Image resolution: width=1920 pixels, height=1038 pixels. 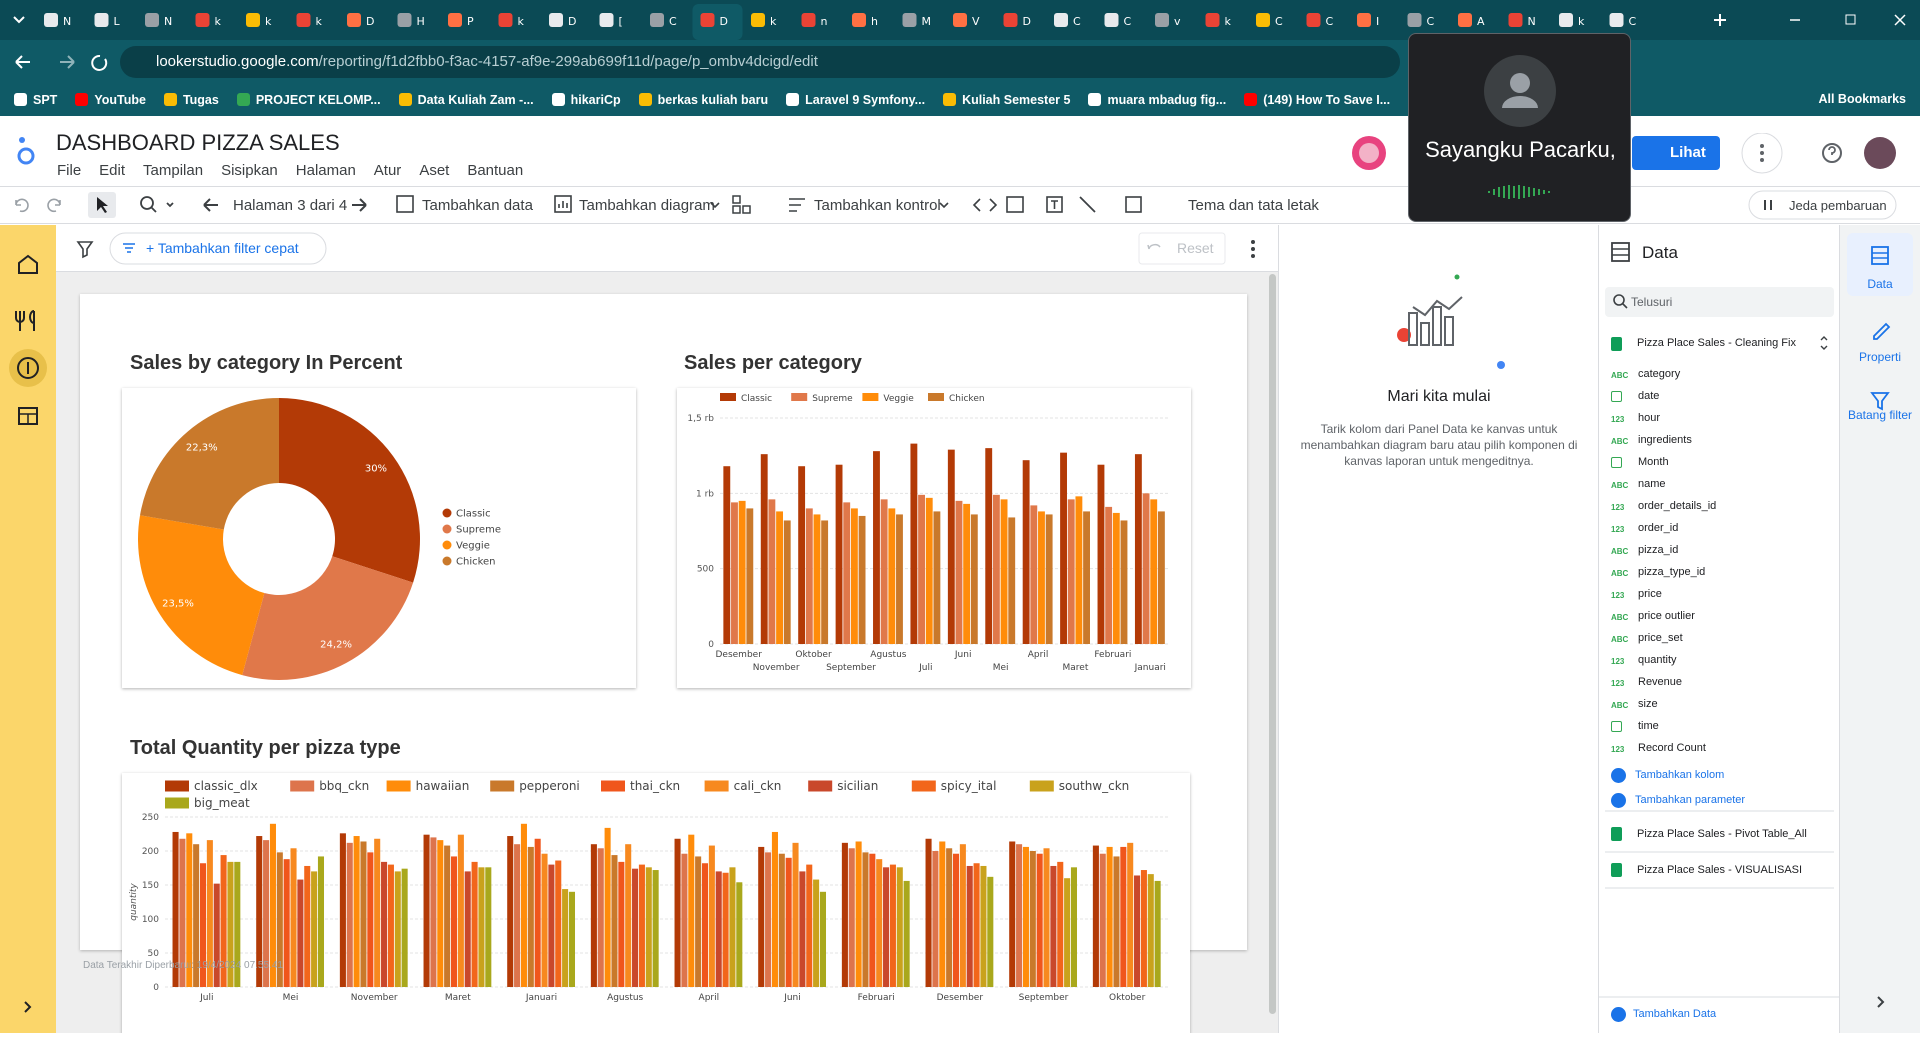 I want to click on reset: Reset, so click(x=1195, y=248).